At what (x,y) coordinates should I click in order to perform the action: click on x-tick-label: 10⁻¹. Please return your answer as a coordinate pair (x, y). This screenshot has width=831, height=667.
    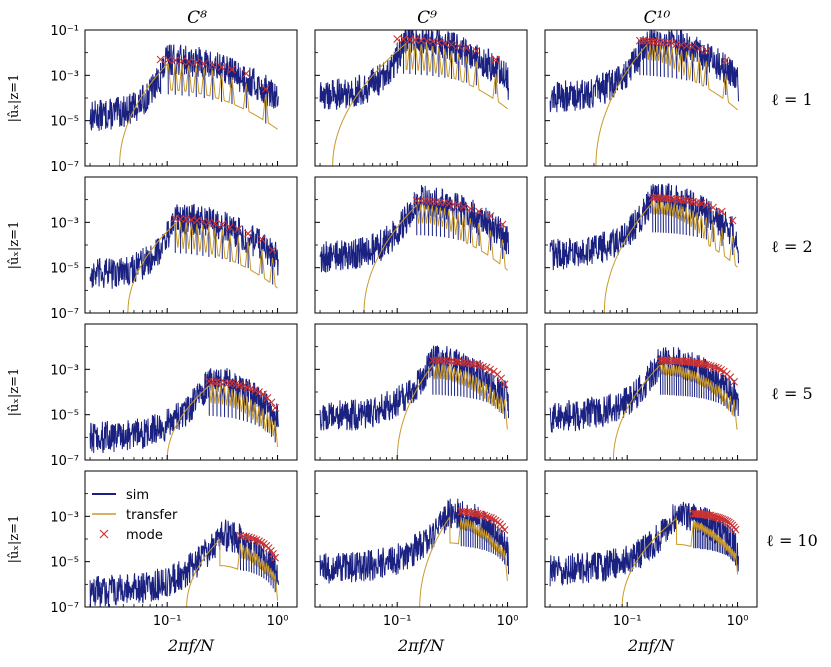
    Looking at the image, I should click on (627, 621).